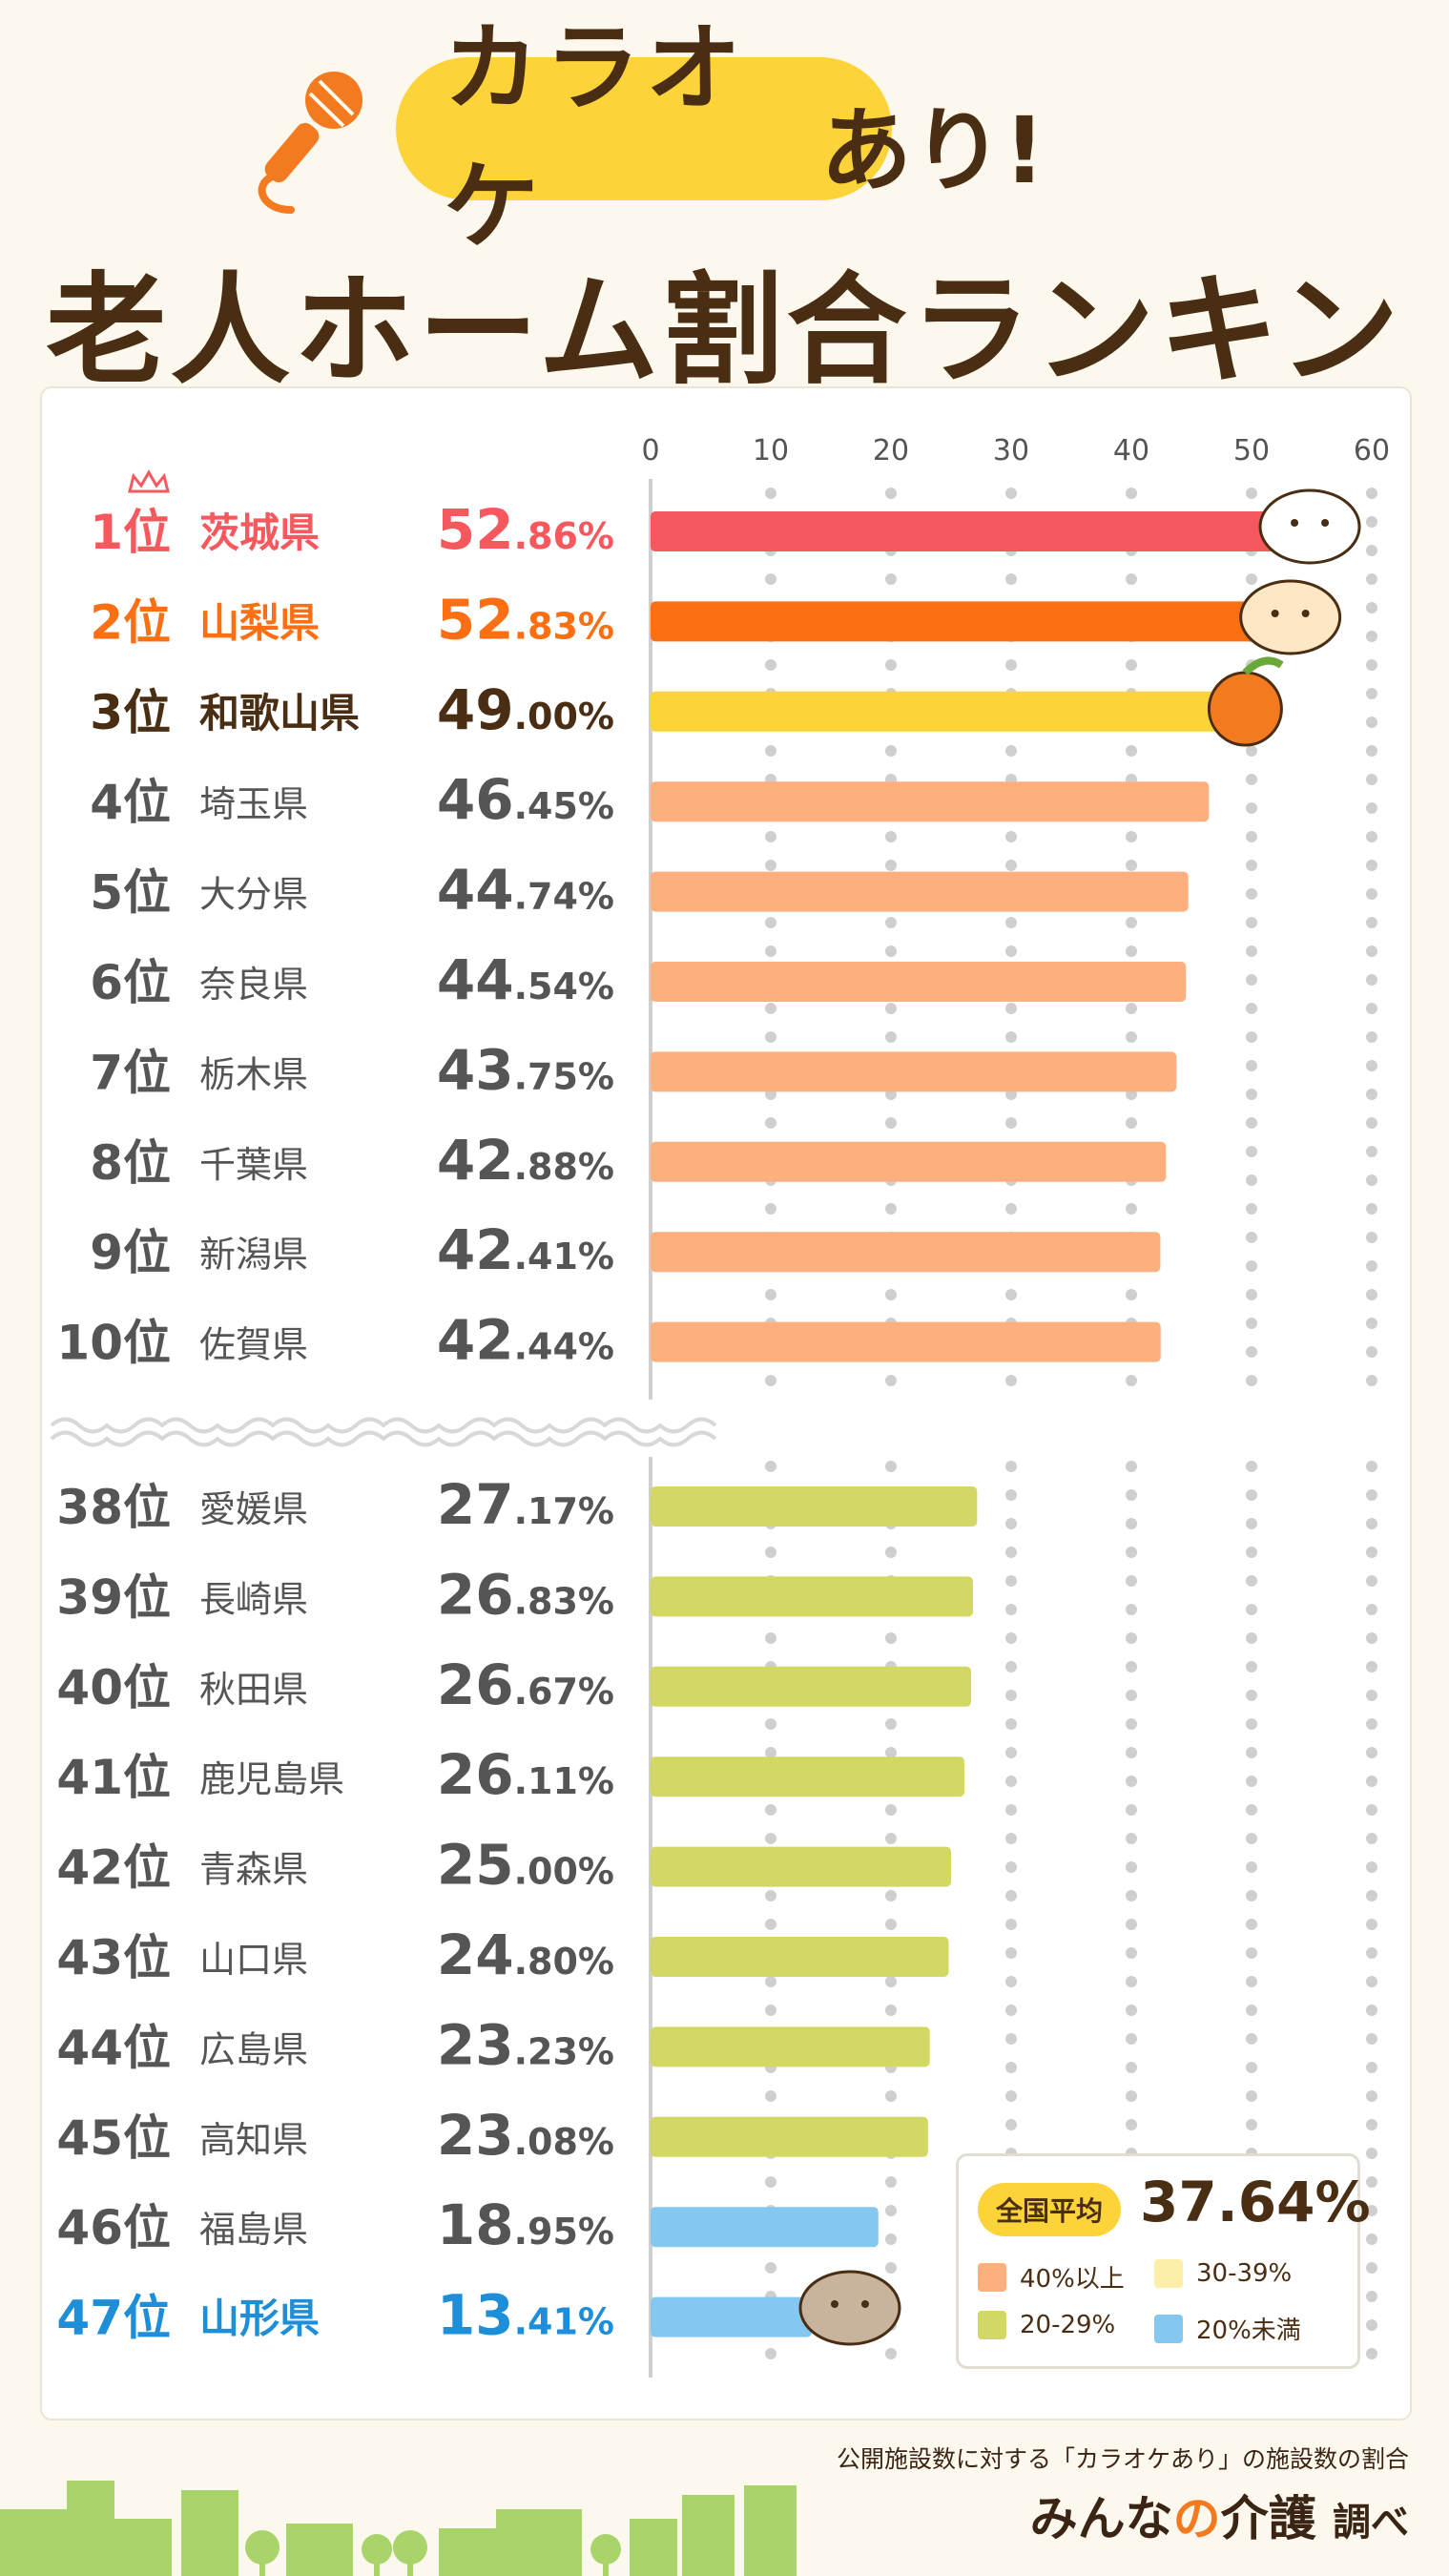  I want to click on prefecture-label: 埼玉県, so click(253, 804).